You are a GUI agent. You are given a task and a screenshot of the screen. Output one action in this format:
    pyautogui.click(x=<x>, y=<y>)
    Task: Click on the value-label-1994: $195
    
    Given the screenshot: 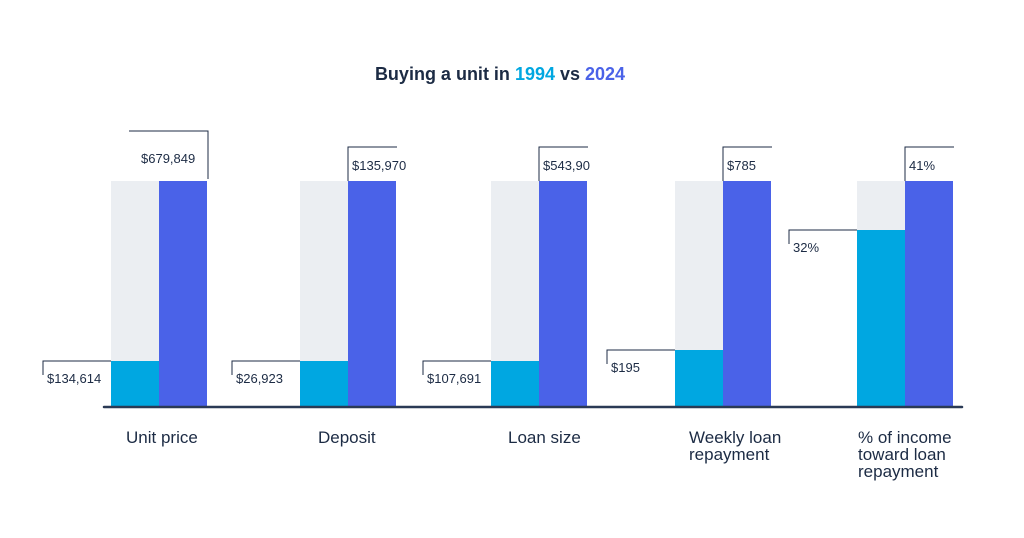 What is the action you would take?
    pyautogui.click(x=625, y=367)
    